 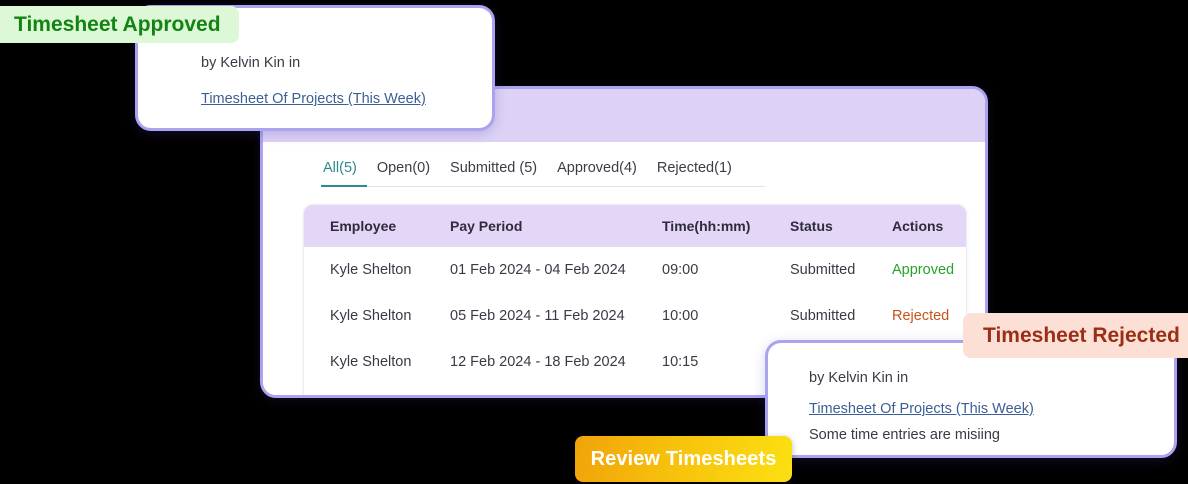 I want to click on cell-pay-period: 05 Feb 2024 - 11 Feb 2024, so click(x=537, y=316).